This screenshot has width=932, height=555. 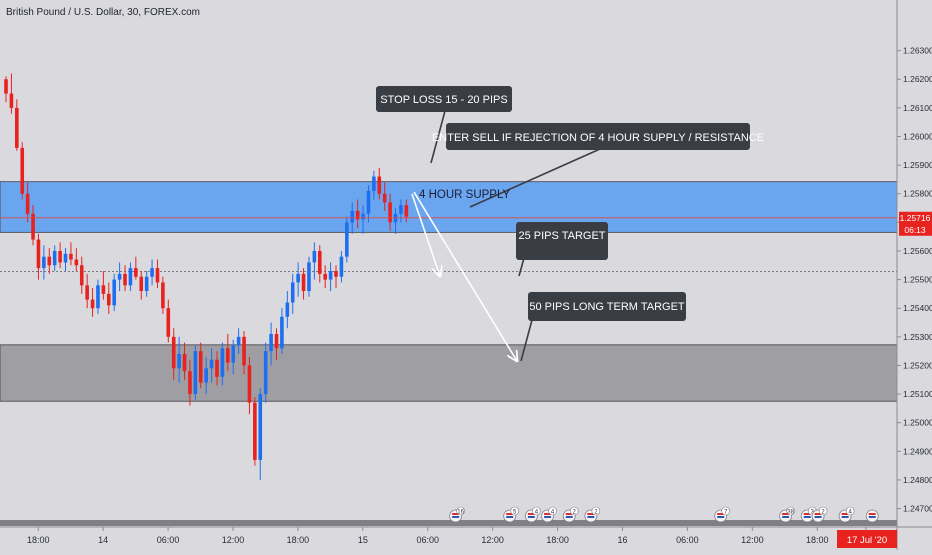 I want to click on event-flag: 16, so click(x=457, y=514).